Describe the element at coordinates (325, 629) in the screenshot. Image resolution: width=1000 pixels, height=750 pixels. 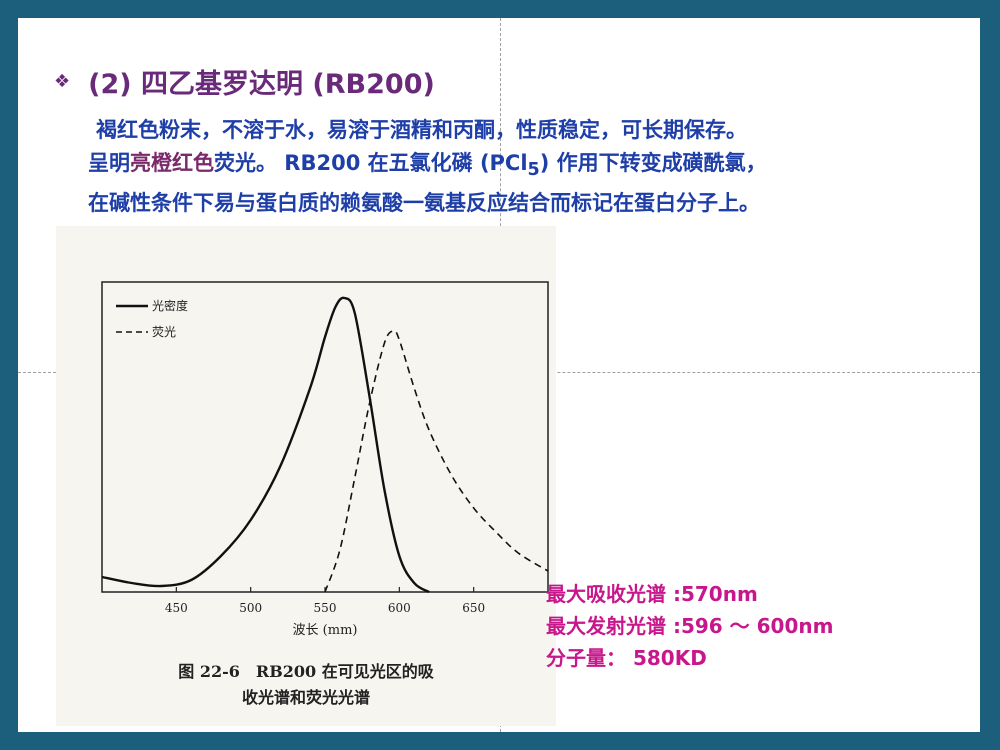
I see `x-axis-label: 波长 (mm)` at that location.